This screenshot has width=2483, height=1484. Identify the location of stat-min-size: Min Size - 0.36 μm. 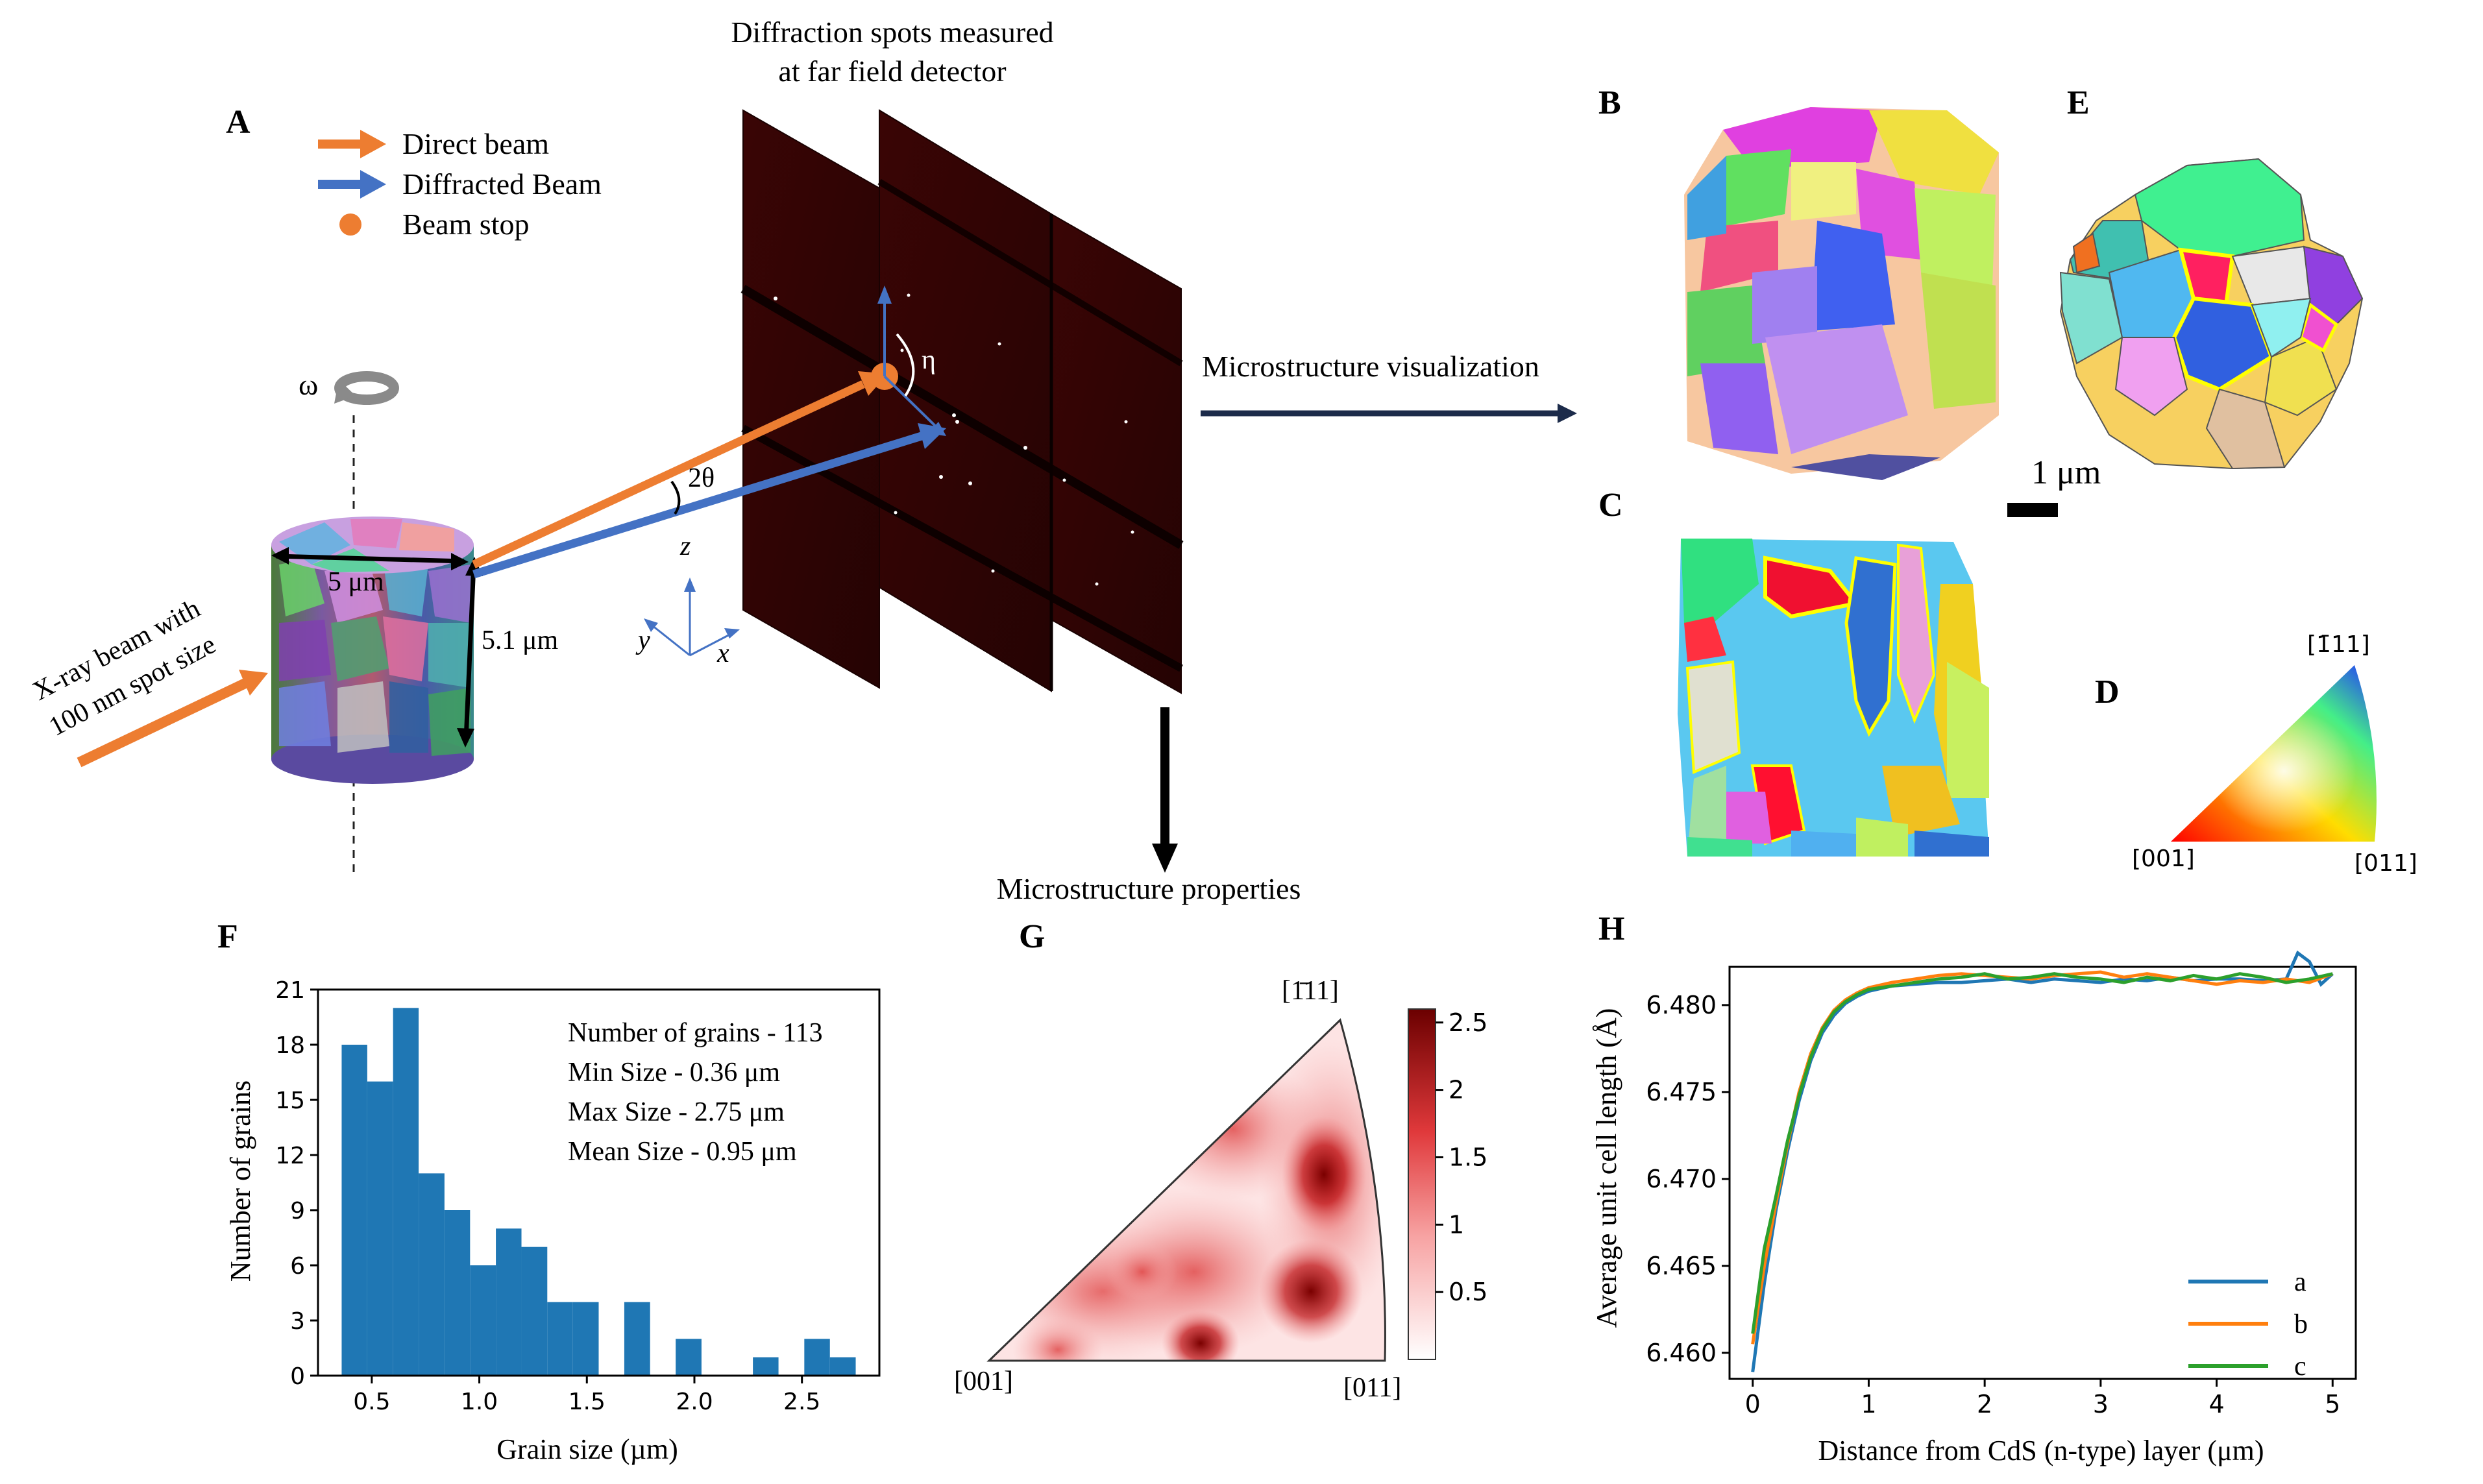
(674, 1073).